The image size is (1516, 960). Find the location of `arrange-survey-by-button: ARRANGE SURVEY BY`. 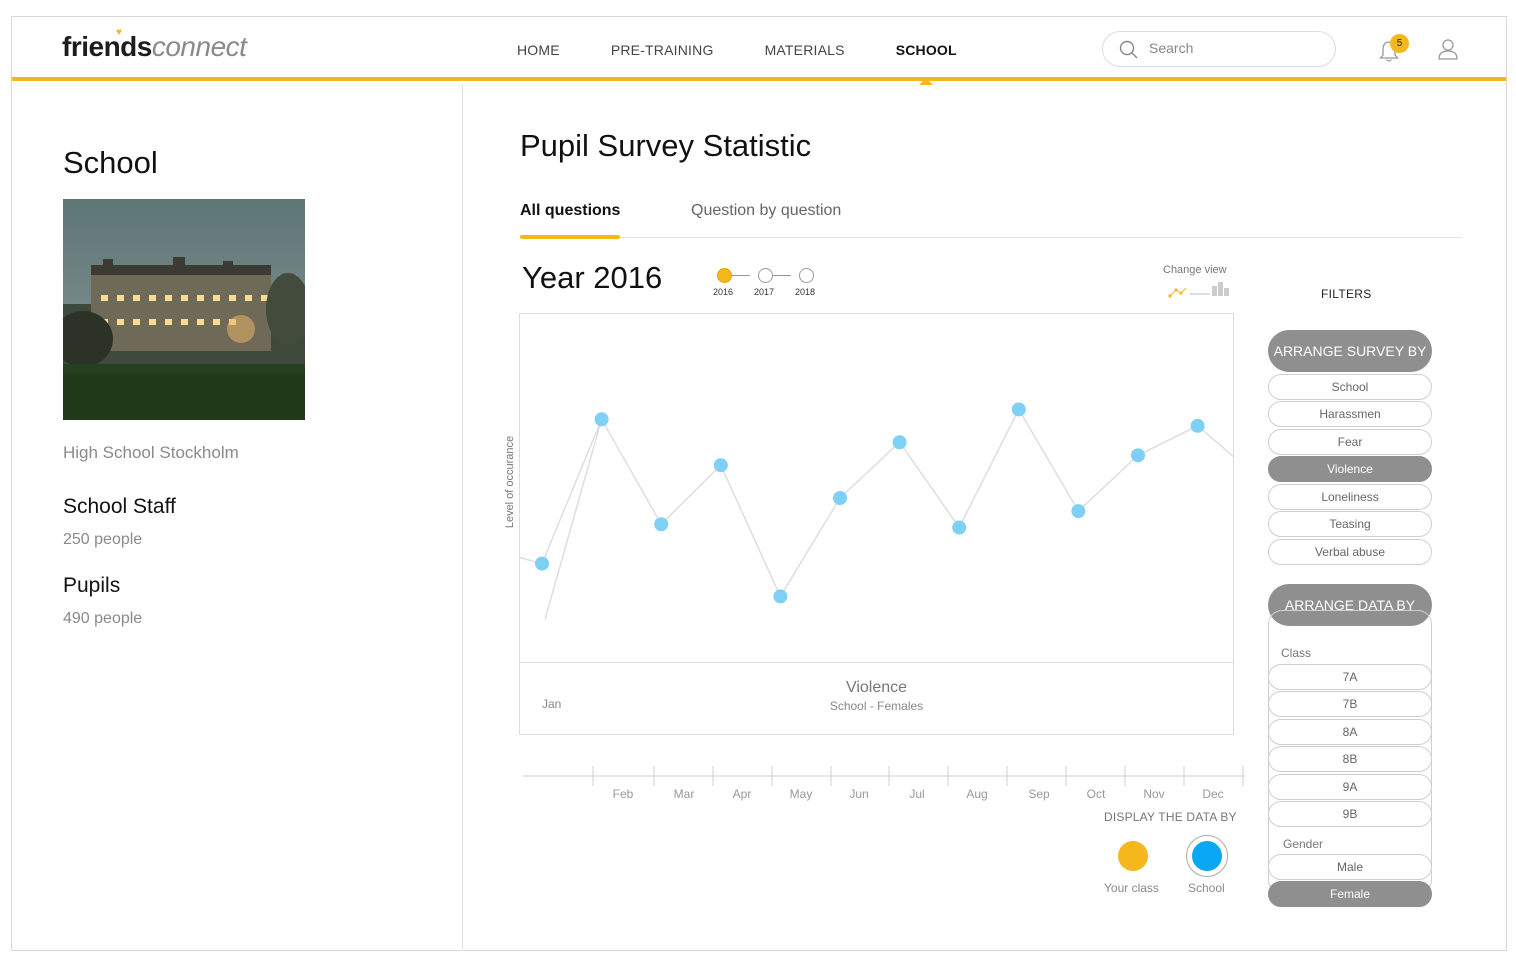

arrange-survey-by-button: ARRANGE SURVEY BY is located at coordinates (1350, 351).